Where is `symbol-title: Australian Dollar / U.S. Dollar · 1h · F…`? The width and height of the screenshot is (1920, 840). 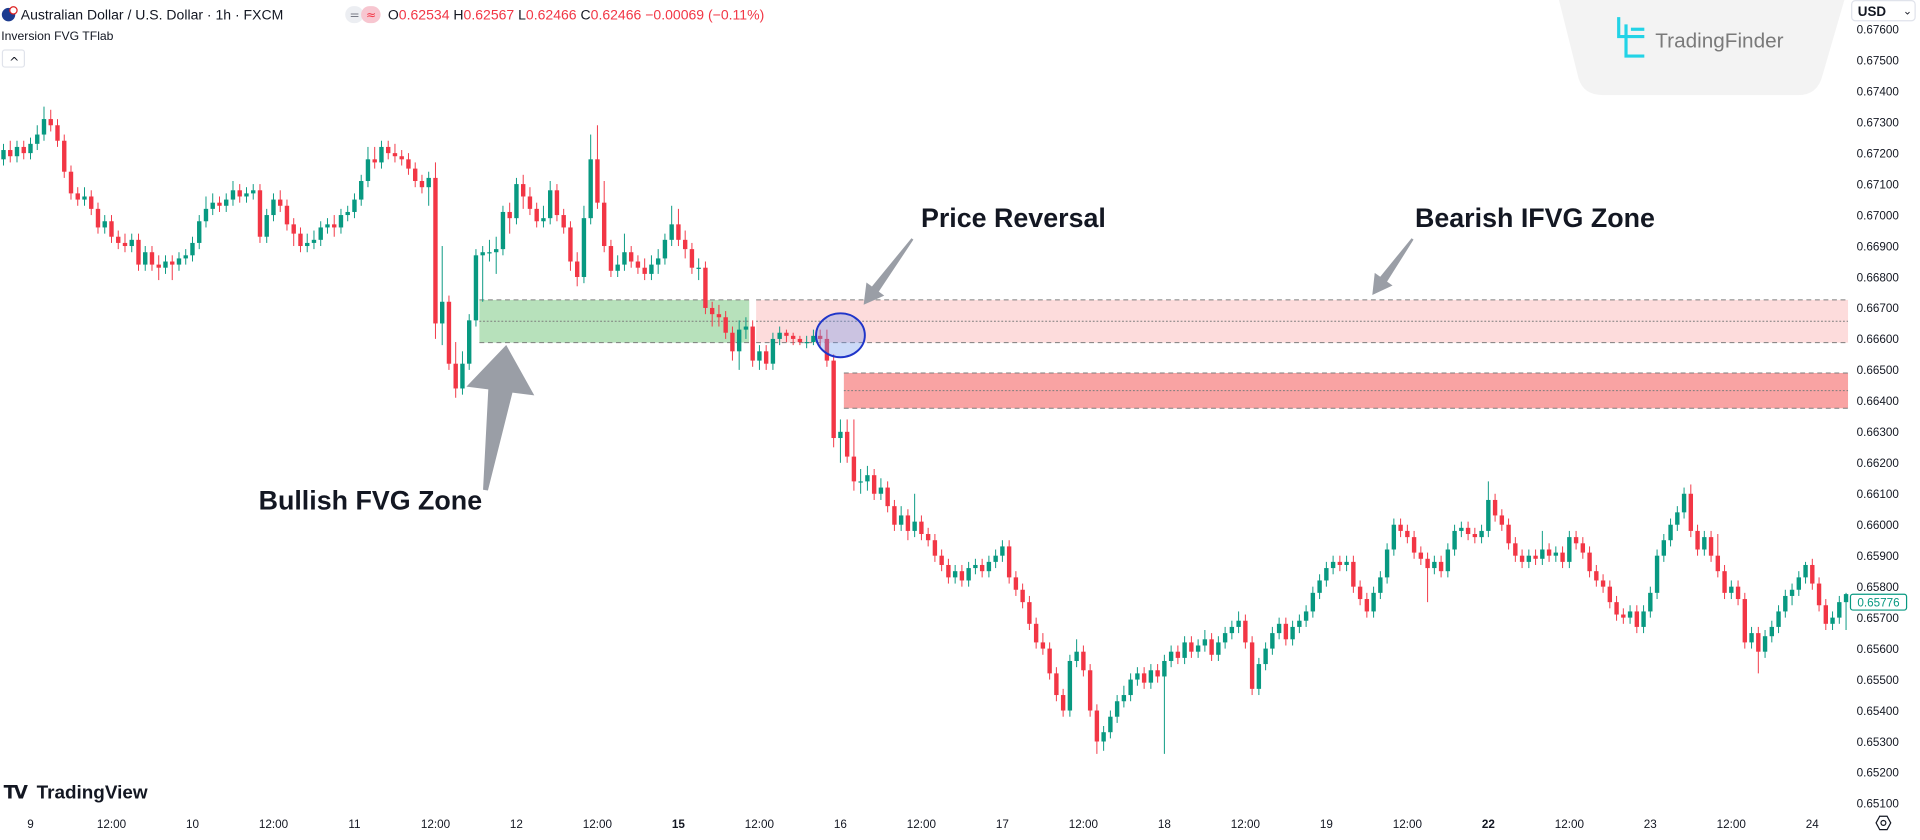
symbol-title: Australian Dollar / U.S. Dollar · 1h · F… is located at coordinates (152, 15).